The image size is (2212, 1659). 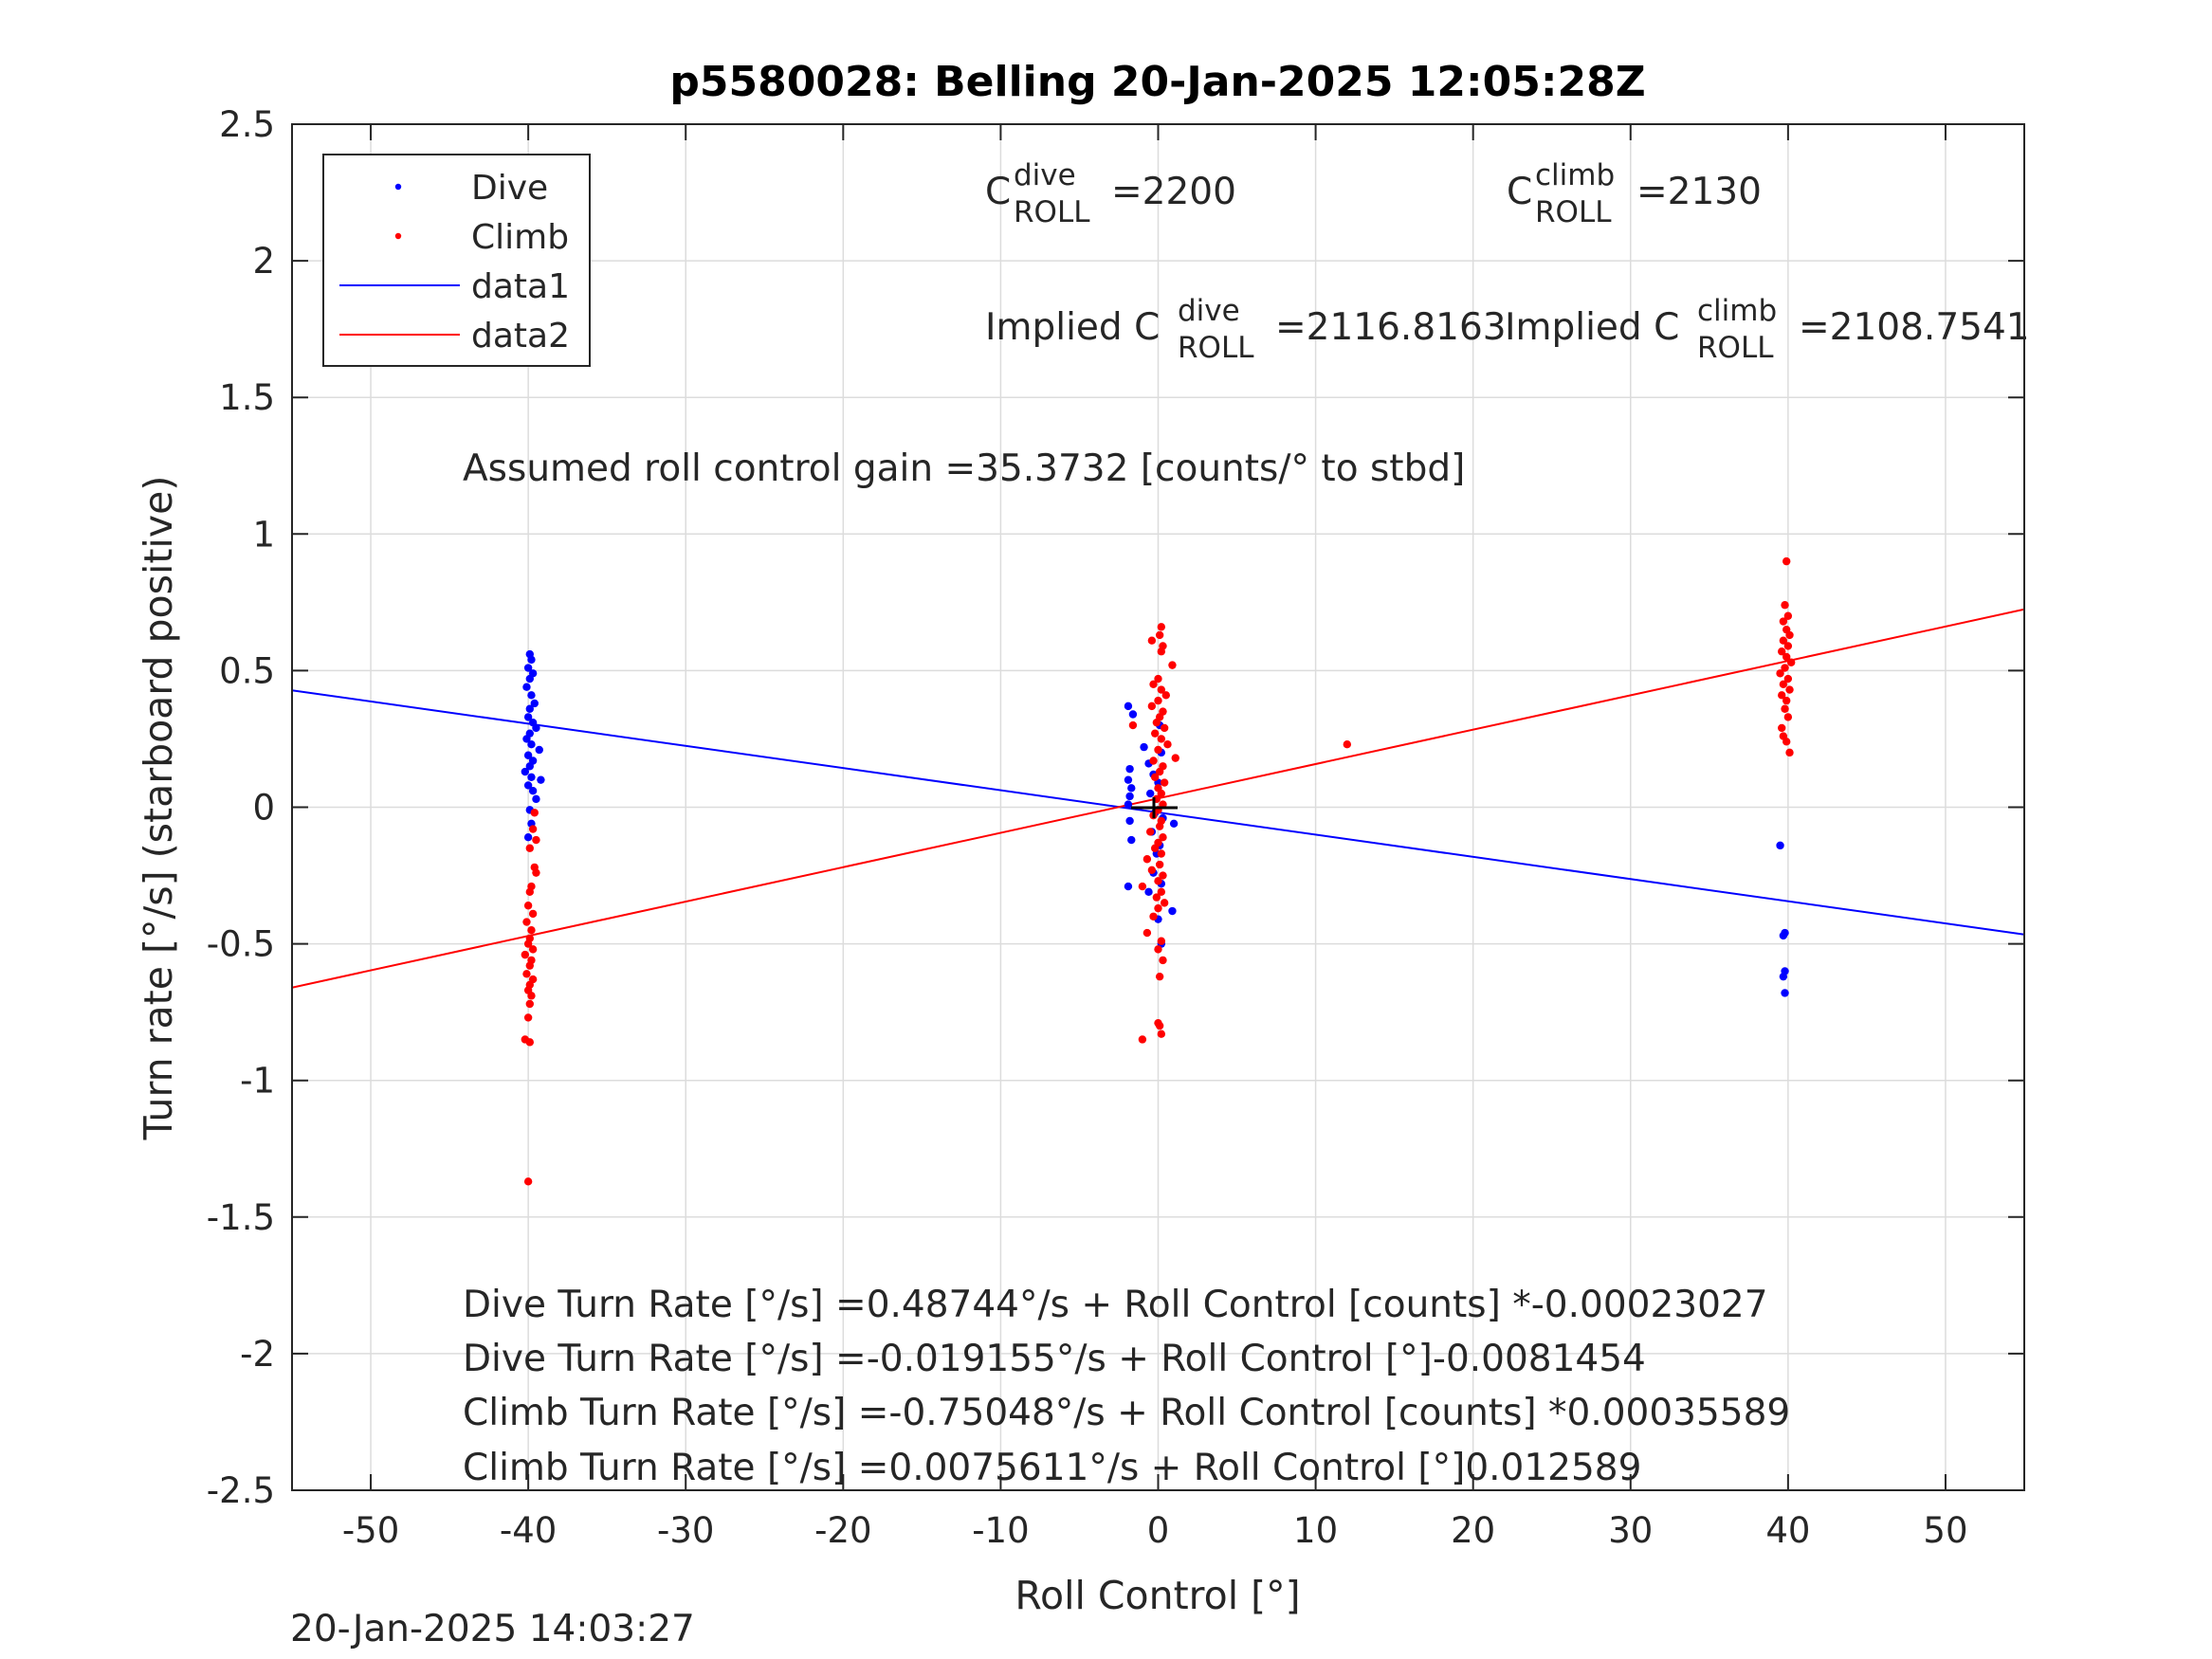 What do you see at coordinates (1473, 1530) in the screenshot?
I see `x-tick-label: 20` at bounding box center [1473, 1530].